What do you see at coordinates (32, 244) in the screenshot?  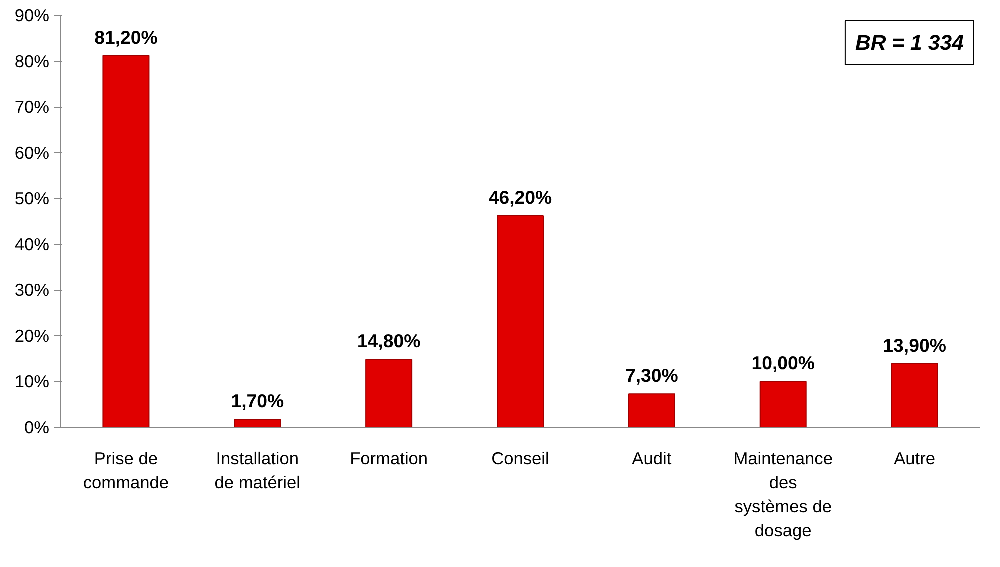 I see `y-tick-label: 40%` at bounding box center [32, 244].